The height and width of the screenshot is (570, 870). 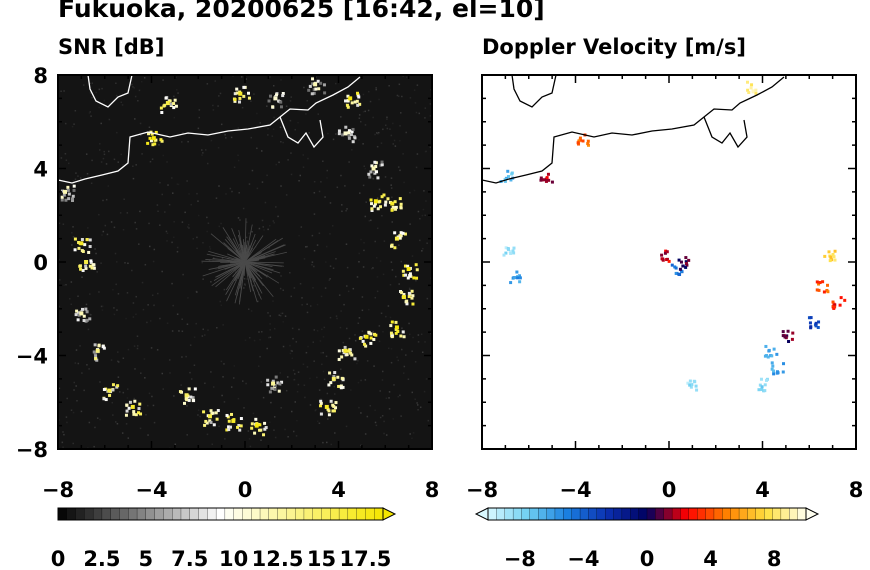 I want to click on x-tick-label: −8, so click(x=482, y=490).